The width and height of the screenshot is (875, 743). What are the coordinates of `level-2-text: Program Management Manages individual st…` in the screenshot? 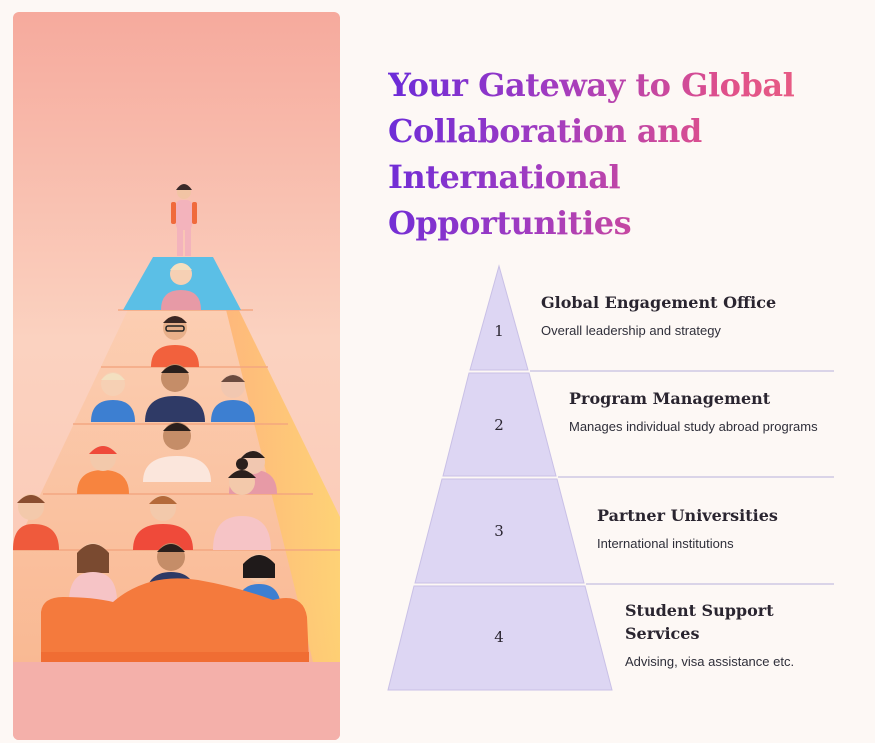 It's located at (700, 412).